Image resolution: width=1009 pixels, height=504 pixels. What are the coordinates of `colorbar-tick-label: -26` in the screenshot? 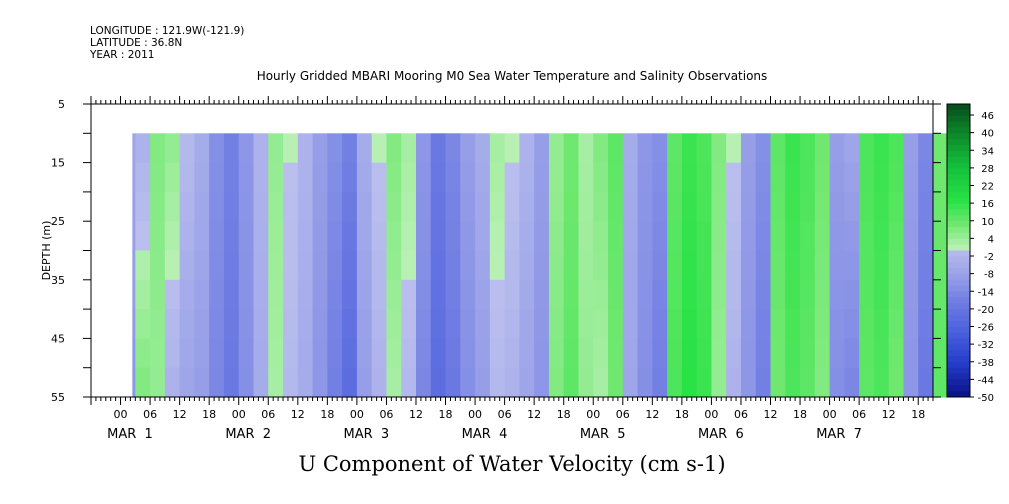 It's located at (986, 328).